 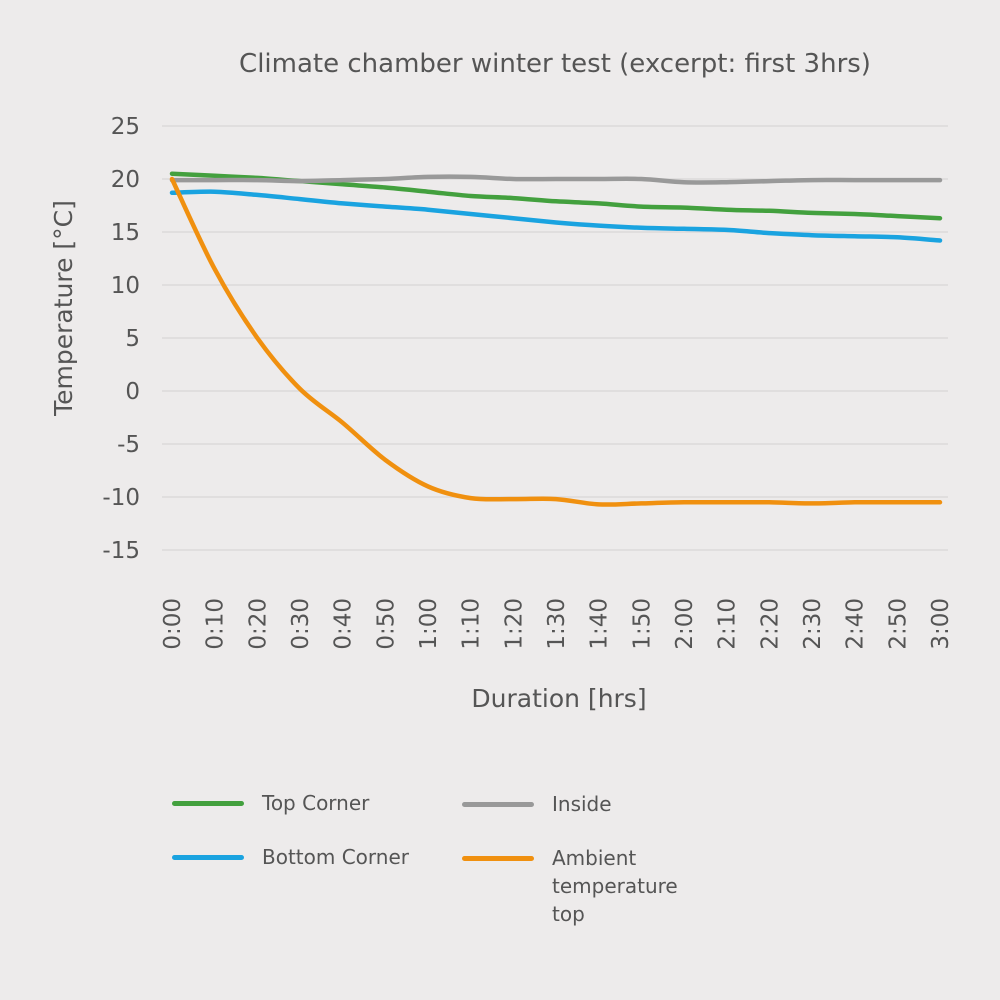 What do you see at coordinates (770, 624) in the screenshot?
I see `x-tick-label: 2:20` at bounding box center [770, 624].